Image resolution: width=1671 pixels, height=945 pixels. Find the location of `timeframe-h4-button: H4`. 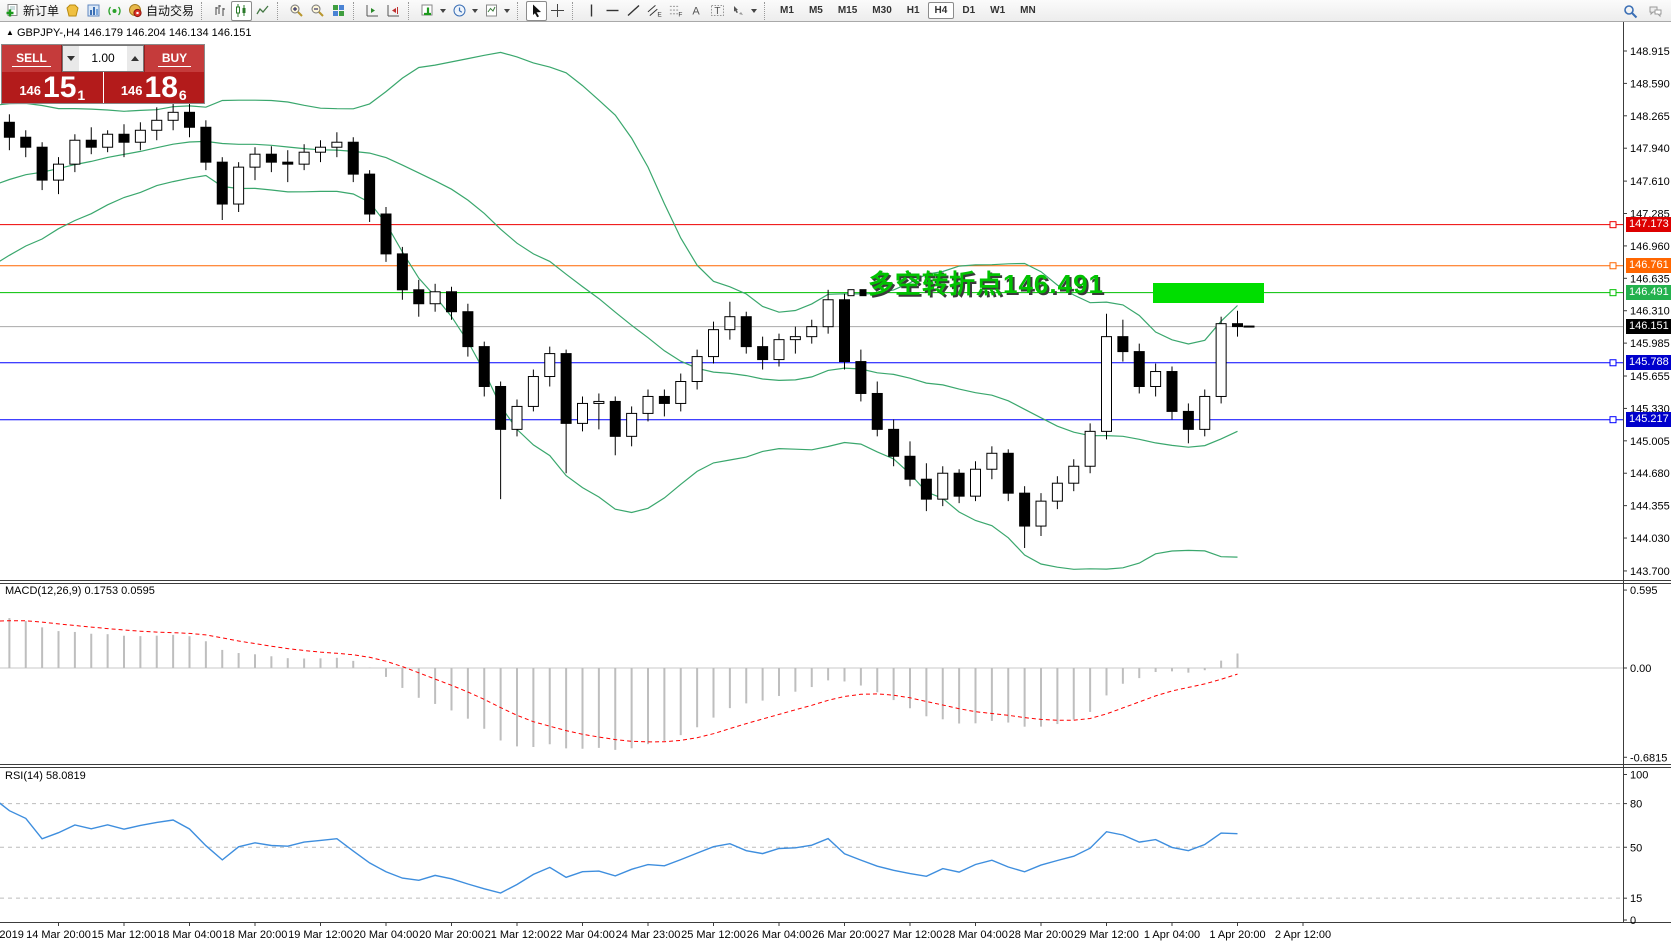

timeframe-h4-button: H4 is located at coordinates (941, 10).